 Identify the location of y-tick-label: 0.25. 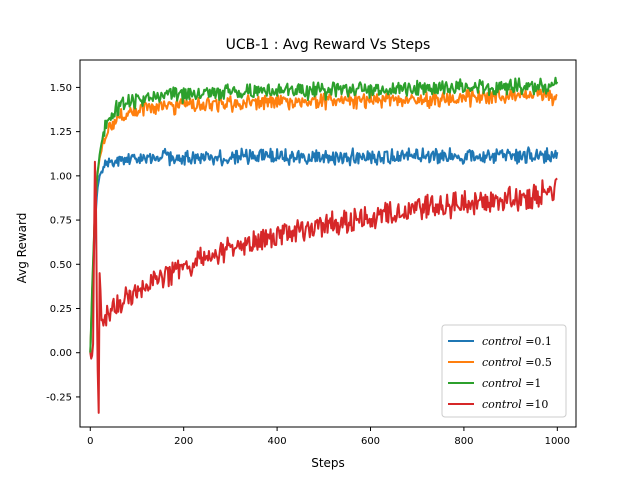
(61, 309).